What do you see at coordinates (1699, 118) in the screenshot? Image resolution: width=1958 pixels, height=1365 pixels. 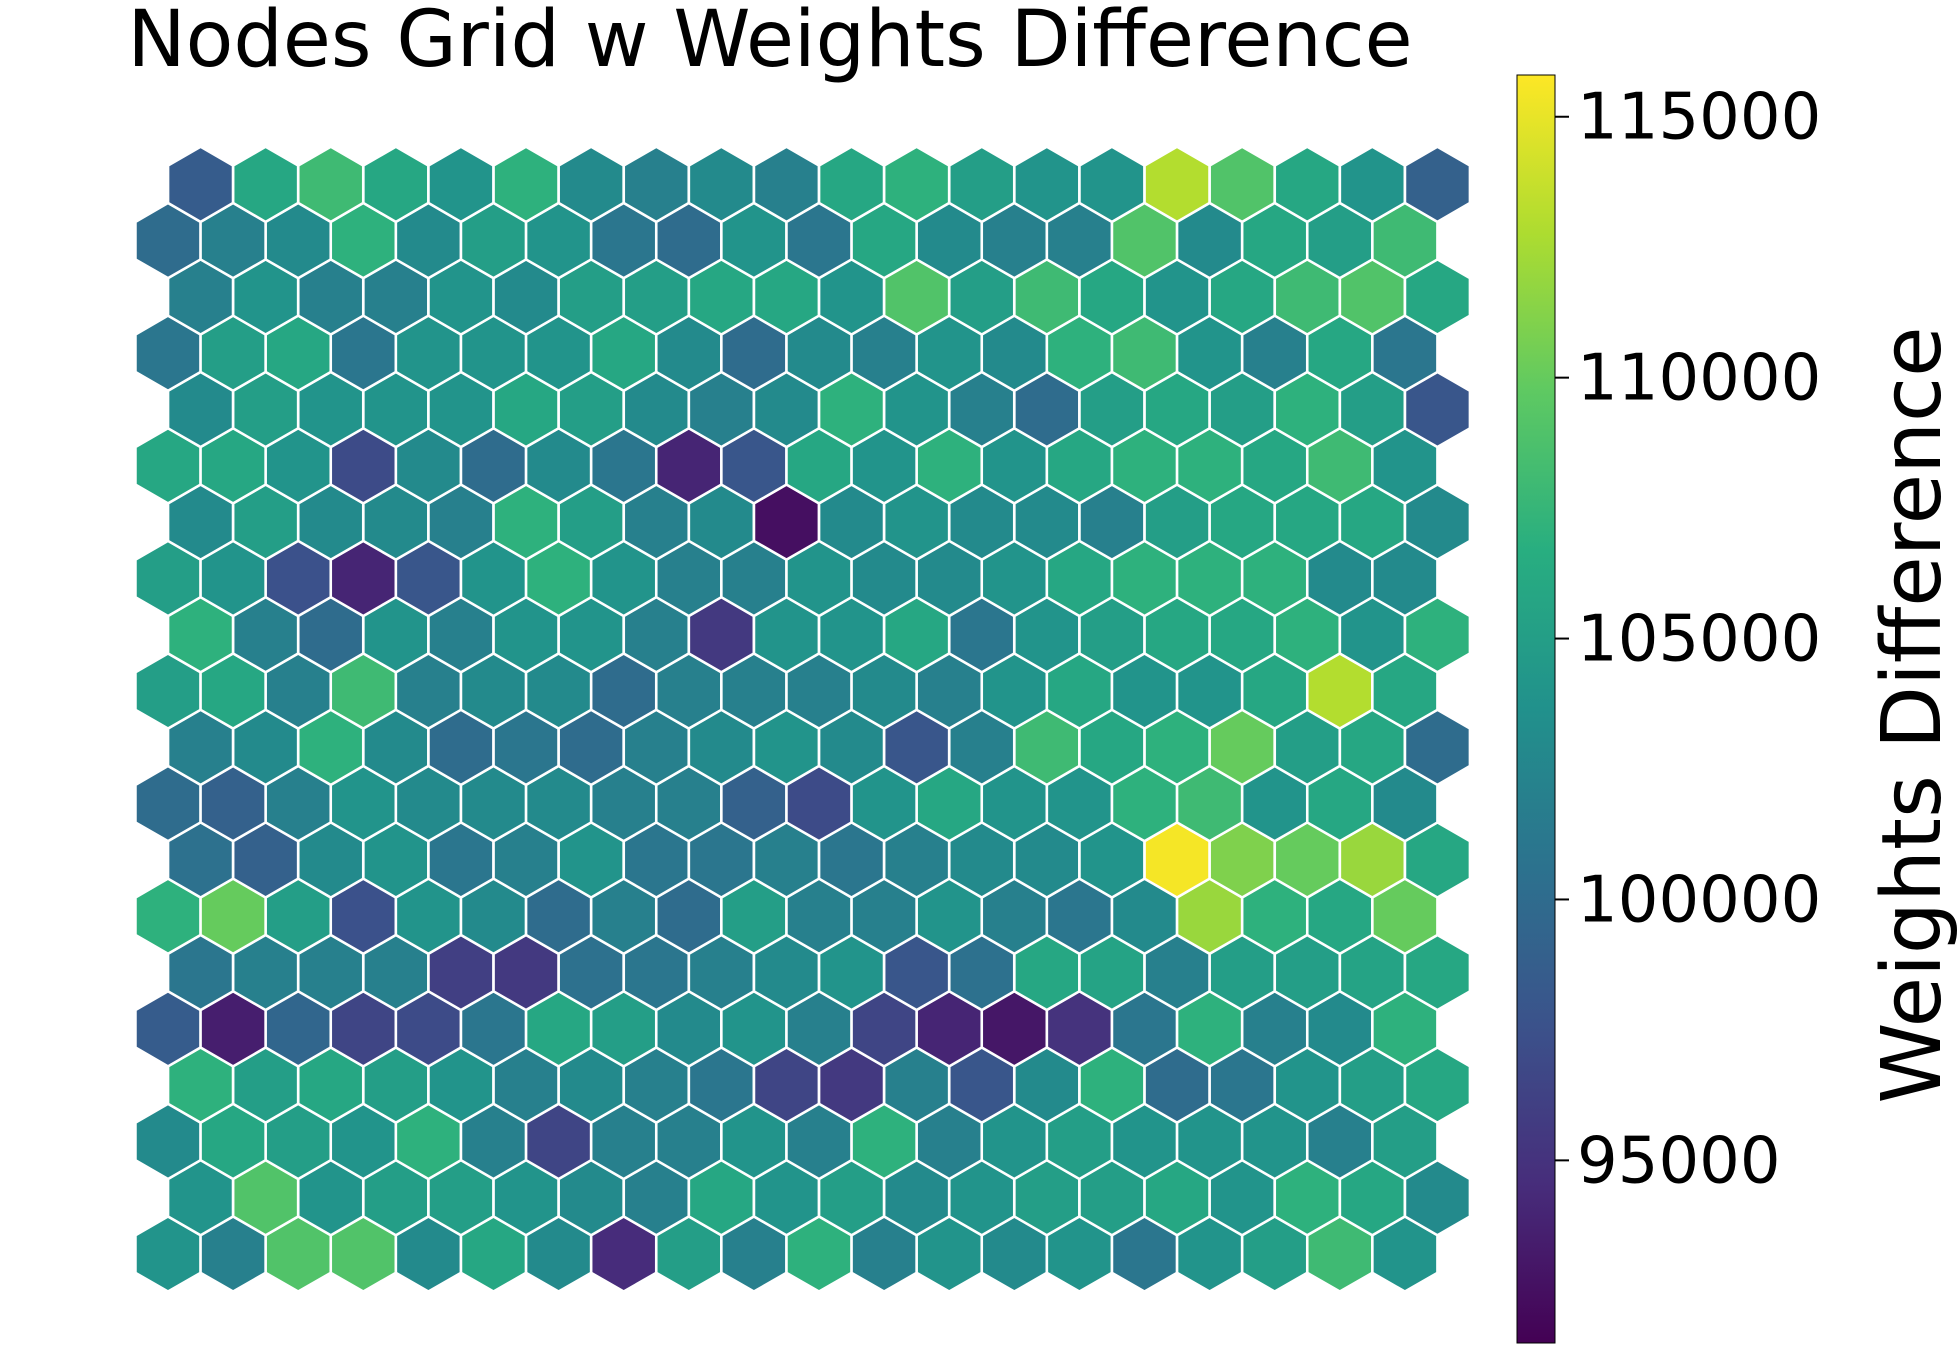 I see `colorbar-tick-label: 115000` at bounding box center [1699, 118].